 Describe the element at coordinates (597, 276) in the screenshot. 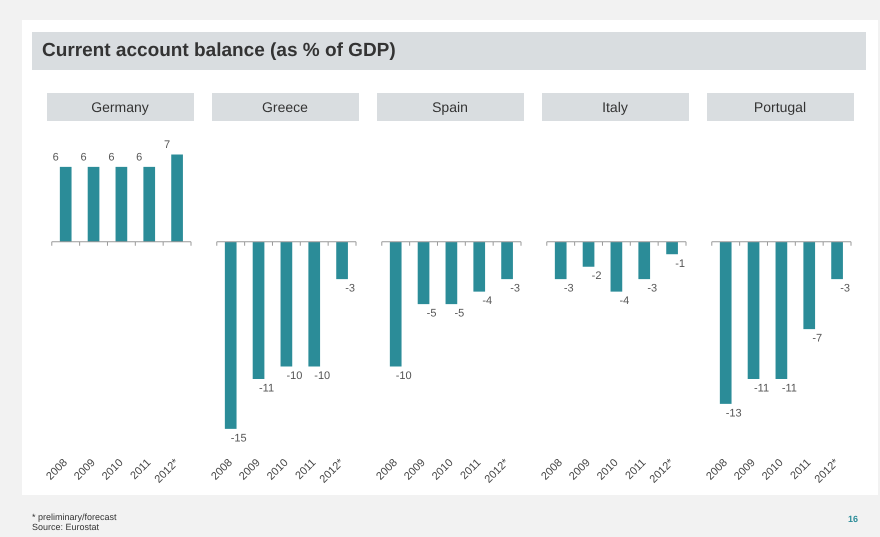

I see `data-label: -2` at that location.